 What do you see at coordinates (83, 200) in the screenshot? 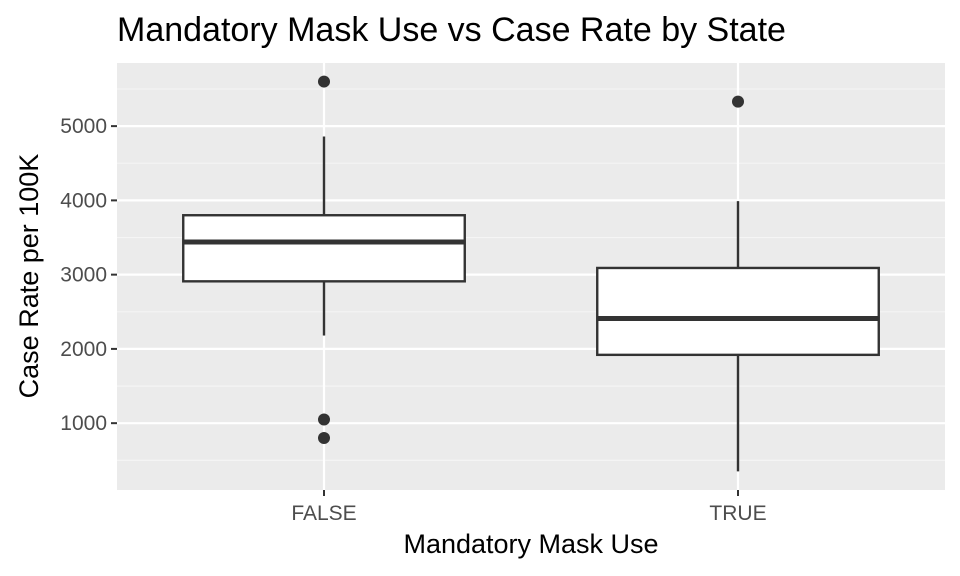
I see `y-tick-label: 4000` at bounding box center [83, 200].